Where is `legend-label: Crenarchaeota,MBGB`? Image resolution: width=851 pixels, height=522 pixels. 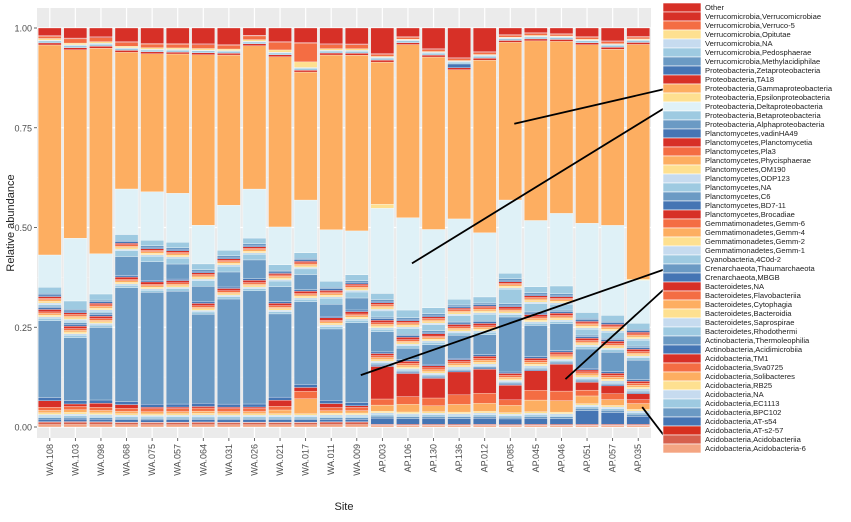 legend-label: Crenarchaeota,MBGB is located at coordinates (742, 277).